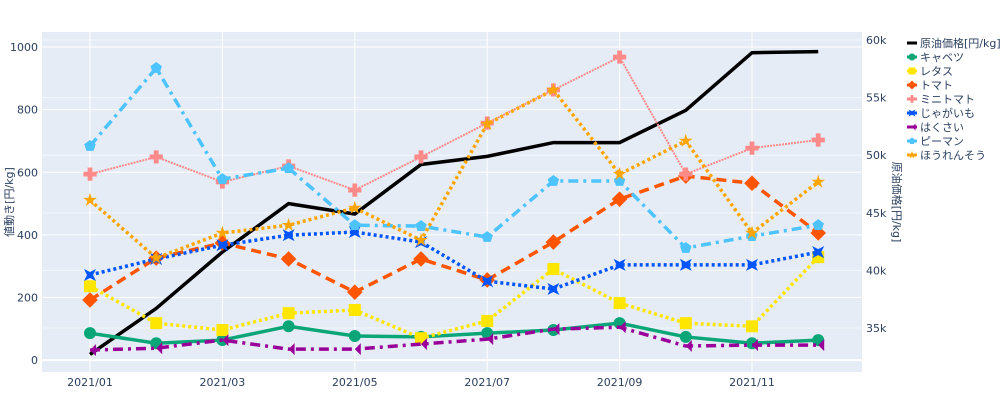  I want to click on y2-axis-title: 原油価格[円/kg], so click(897, 202).